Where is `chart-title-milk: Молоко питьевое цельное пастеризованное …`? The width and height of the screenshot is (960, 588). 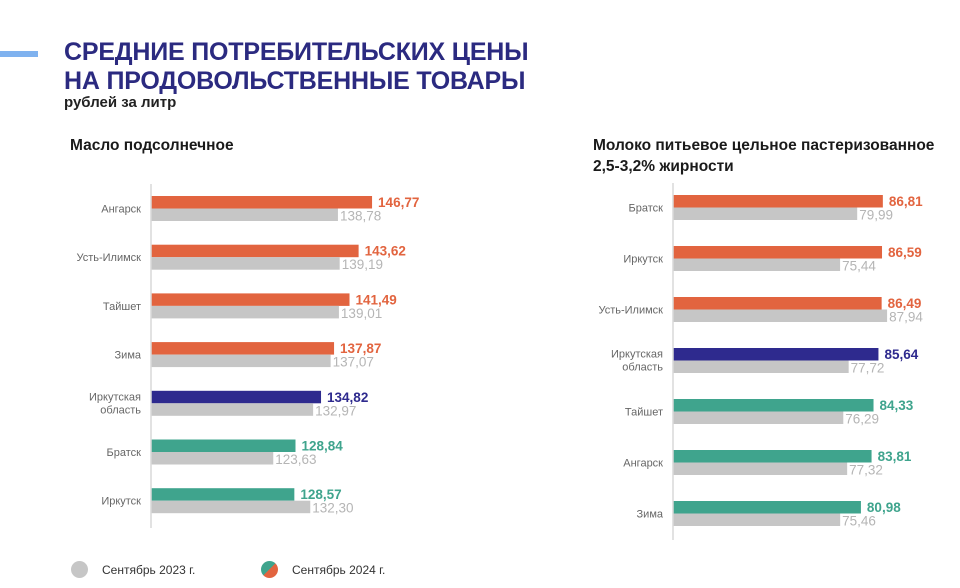 chart-title-milk: Молоко питьевое цельное пастеризованное … is located at coordinates (763, 156).